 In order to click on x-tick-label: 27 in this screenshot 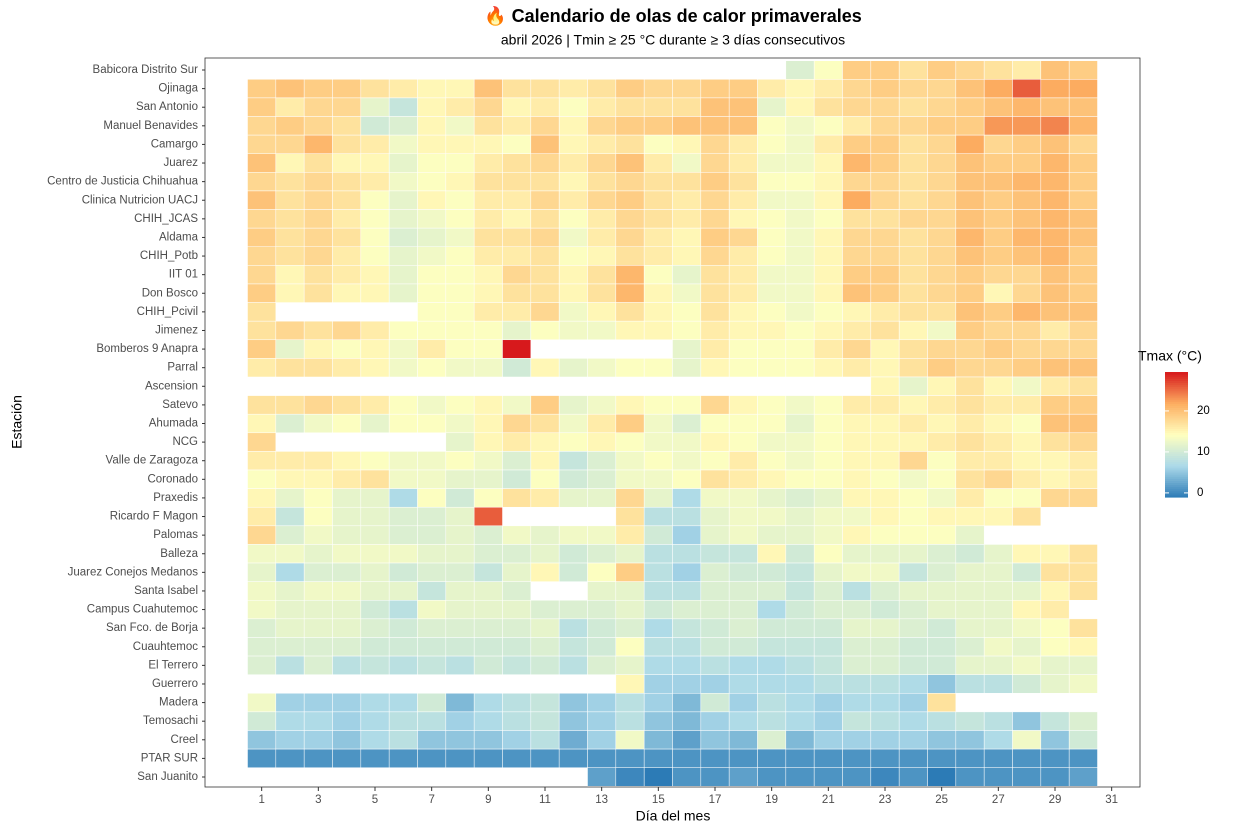, I will do `click(998, 800)`.